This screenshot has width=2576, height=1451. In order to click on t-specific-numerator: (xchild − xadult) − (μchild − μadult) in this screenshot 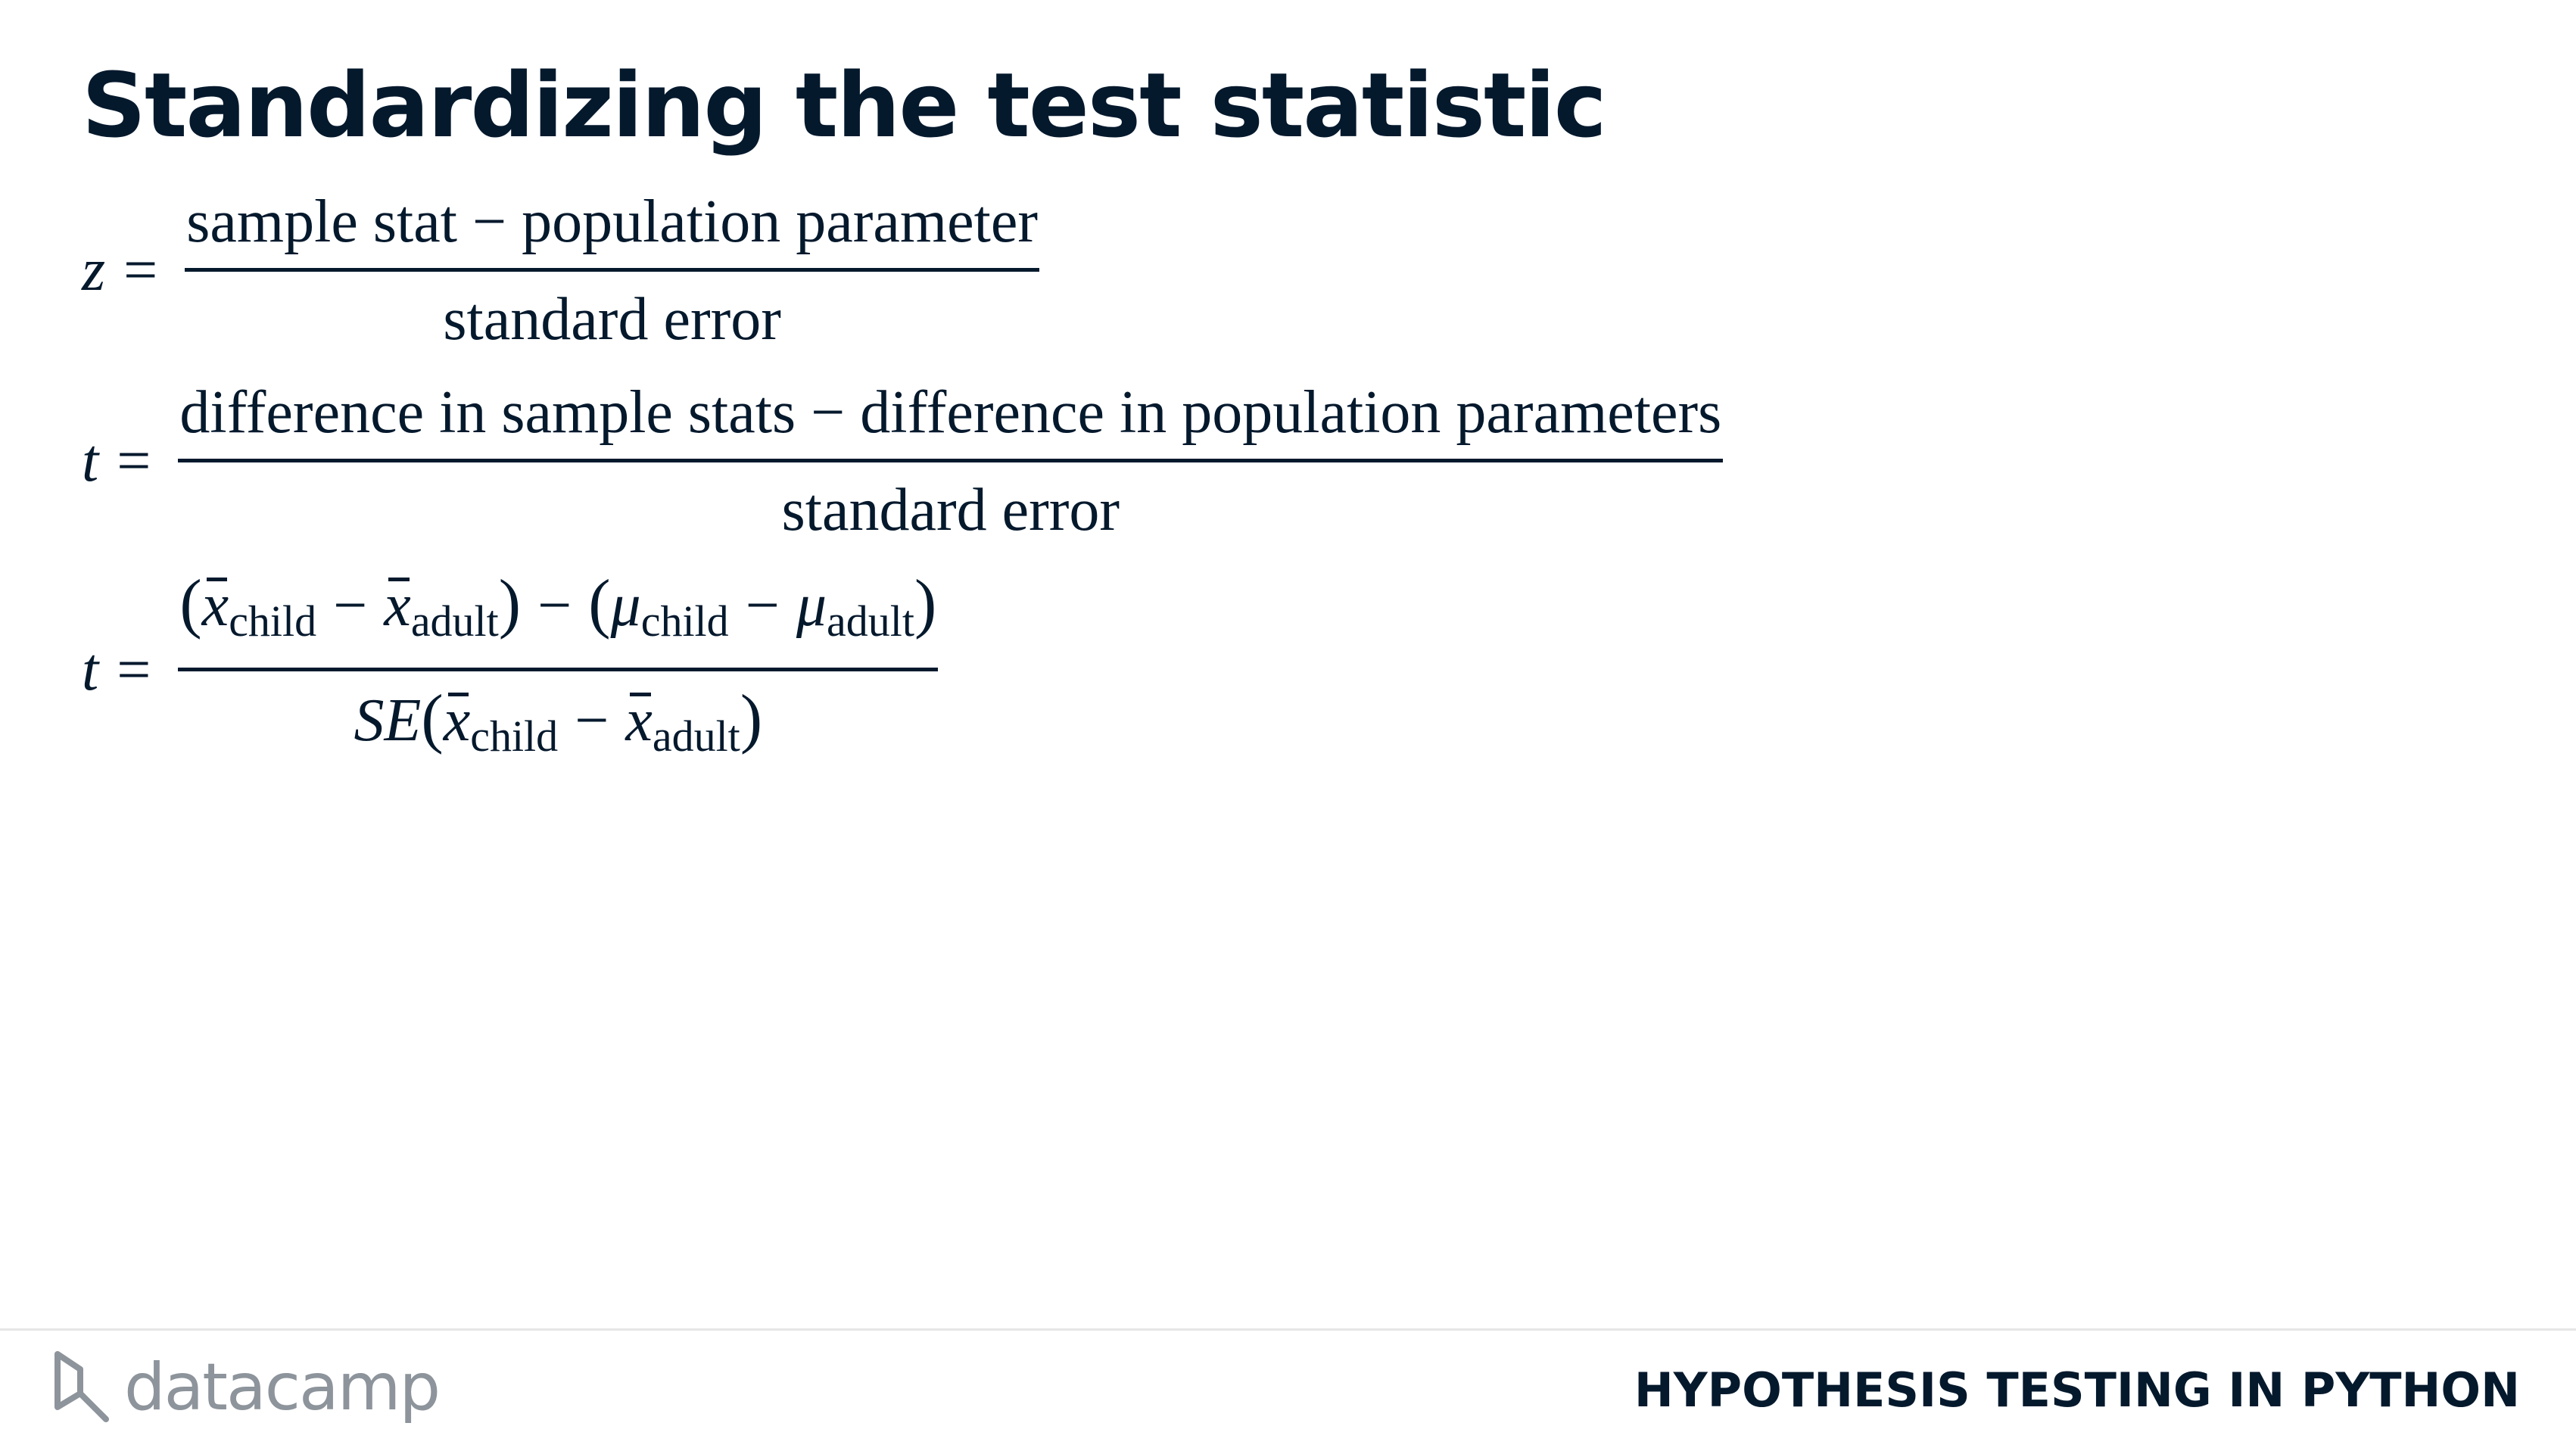, I will do `click(558, 606)`.